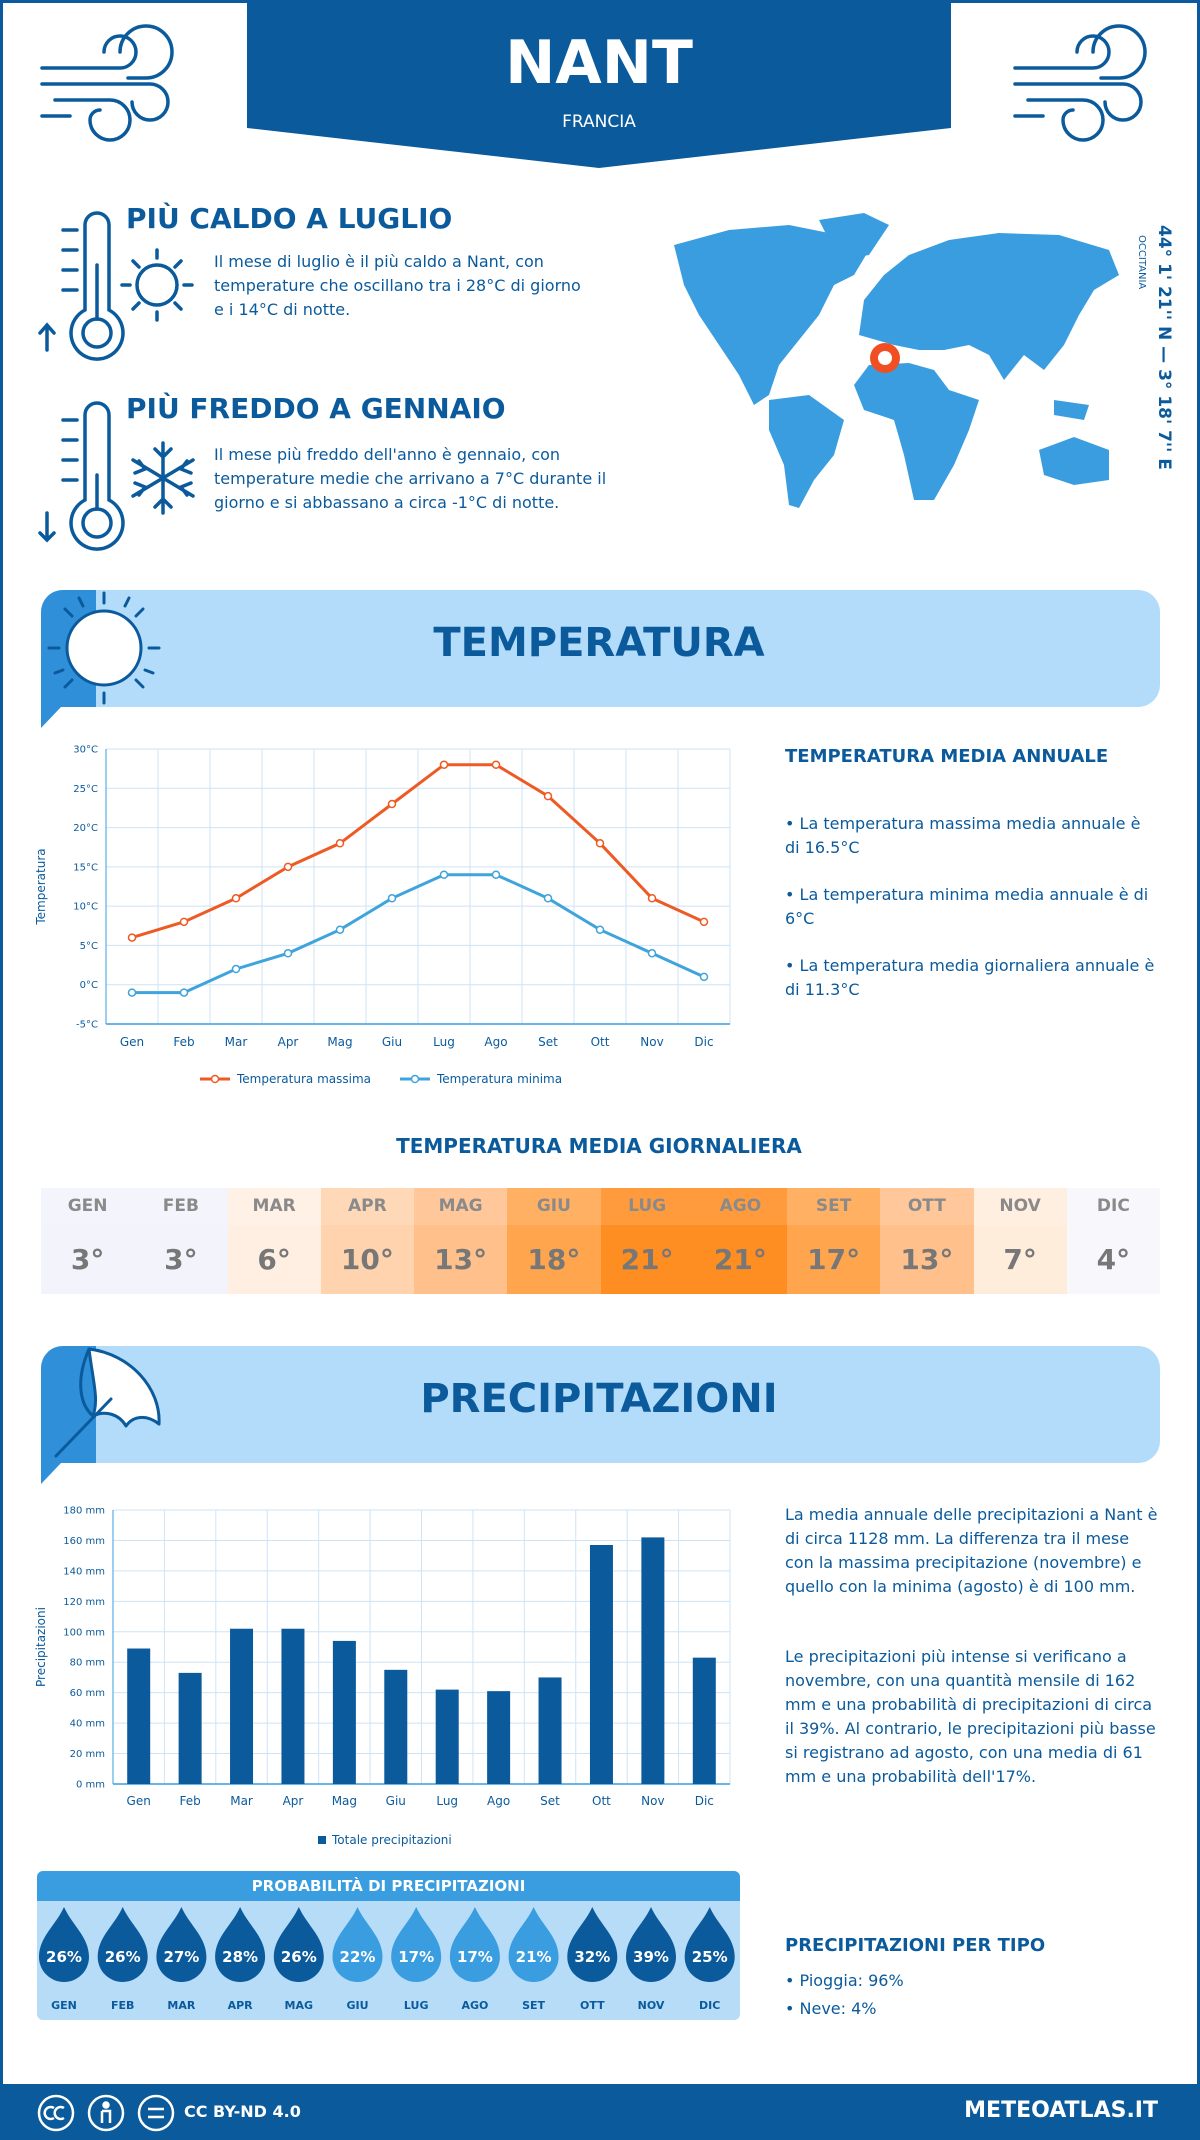 This screenshot has height=2140, width=1200. I want to click on month-temperature: 18°, so click(554, 1259).